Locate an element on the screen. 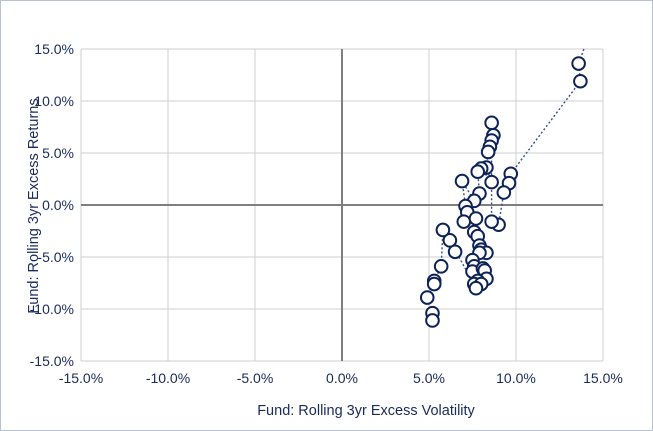  x-tick-labels: -15.0% -10.0% -5.0% 0.0% 5.0% 10.0% 15.0% is located at coordinates (341, 378).